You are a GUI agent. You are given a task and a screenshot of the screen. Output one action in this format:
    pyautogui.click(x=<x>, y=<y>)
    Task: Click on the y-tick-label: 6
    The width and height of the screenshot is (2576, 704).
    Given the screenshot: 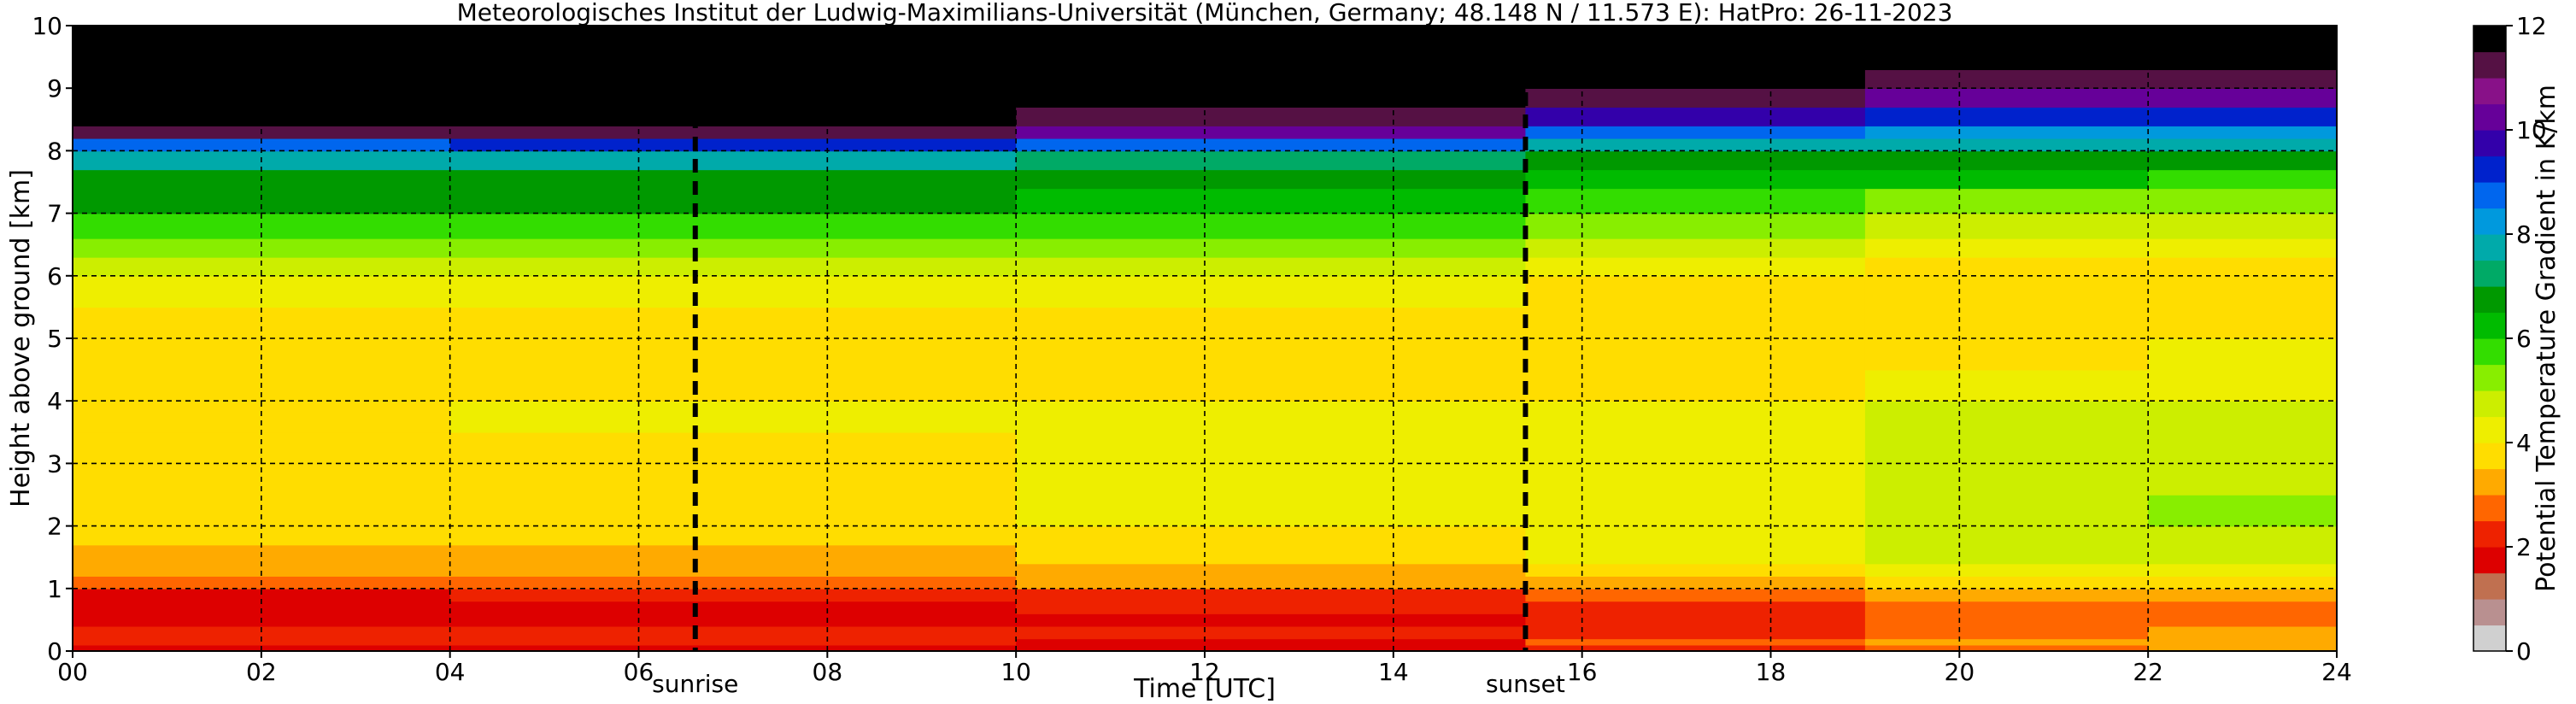 What is the action you would take?
    pyautogui.click(x=54, y=276)
    